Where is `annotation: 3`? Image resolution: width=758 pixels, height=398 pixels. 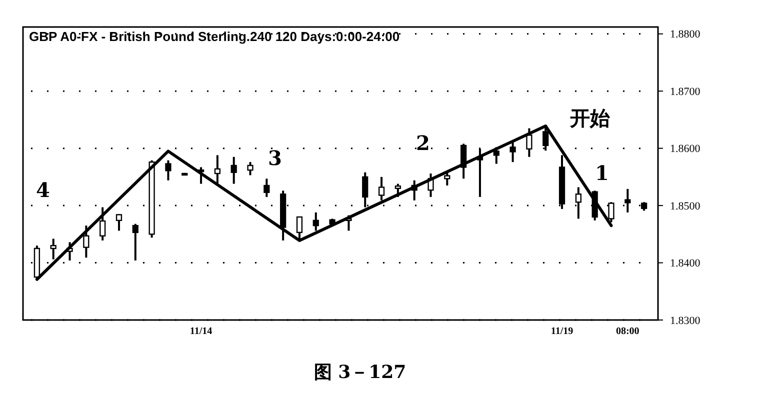
annotation: 3 is located at coordinates (275, 158).